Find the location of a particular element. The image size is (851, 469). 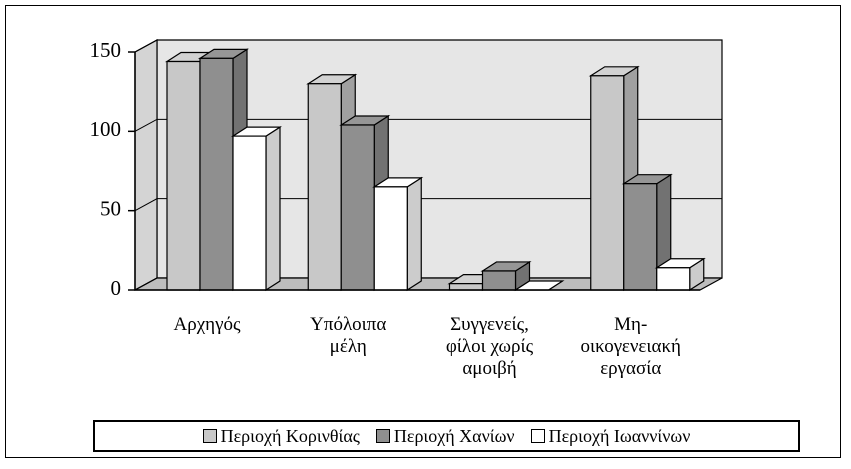

y-tick-label: 50 is located at coordinates (110, 208).